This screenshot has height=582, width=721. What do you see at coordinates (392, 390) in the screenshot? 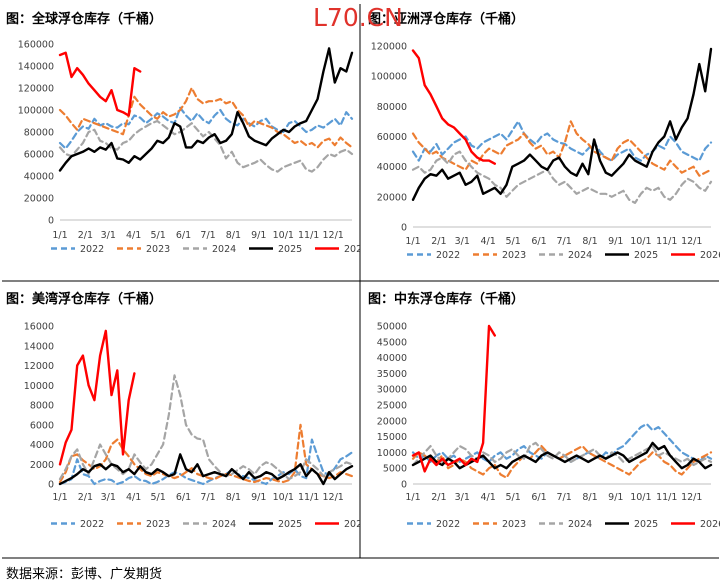
I see `y-tick-label: 30000` at bounding box center [392, 390].